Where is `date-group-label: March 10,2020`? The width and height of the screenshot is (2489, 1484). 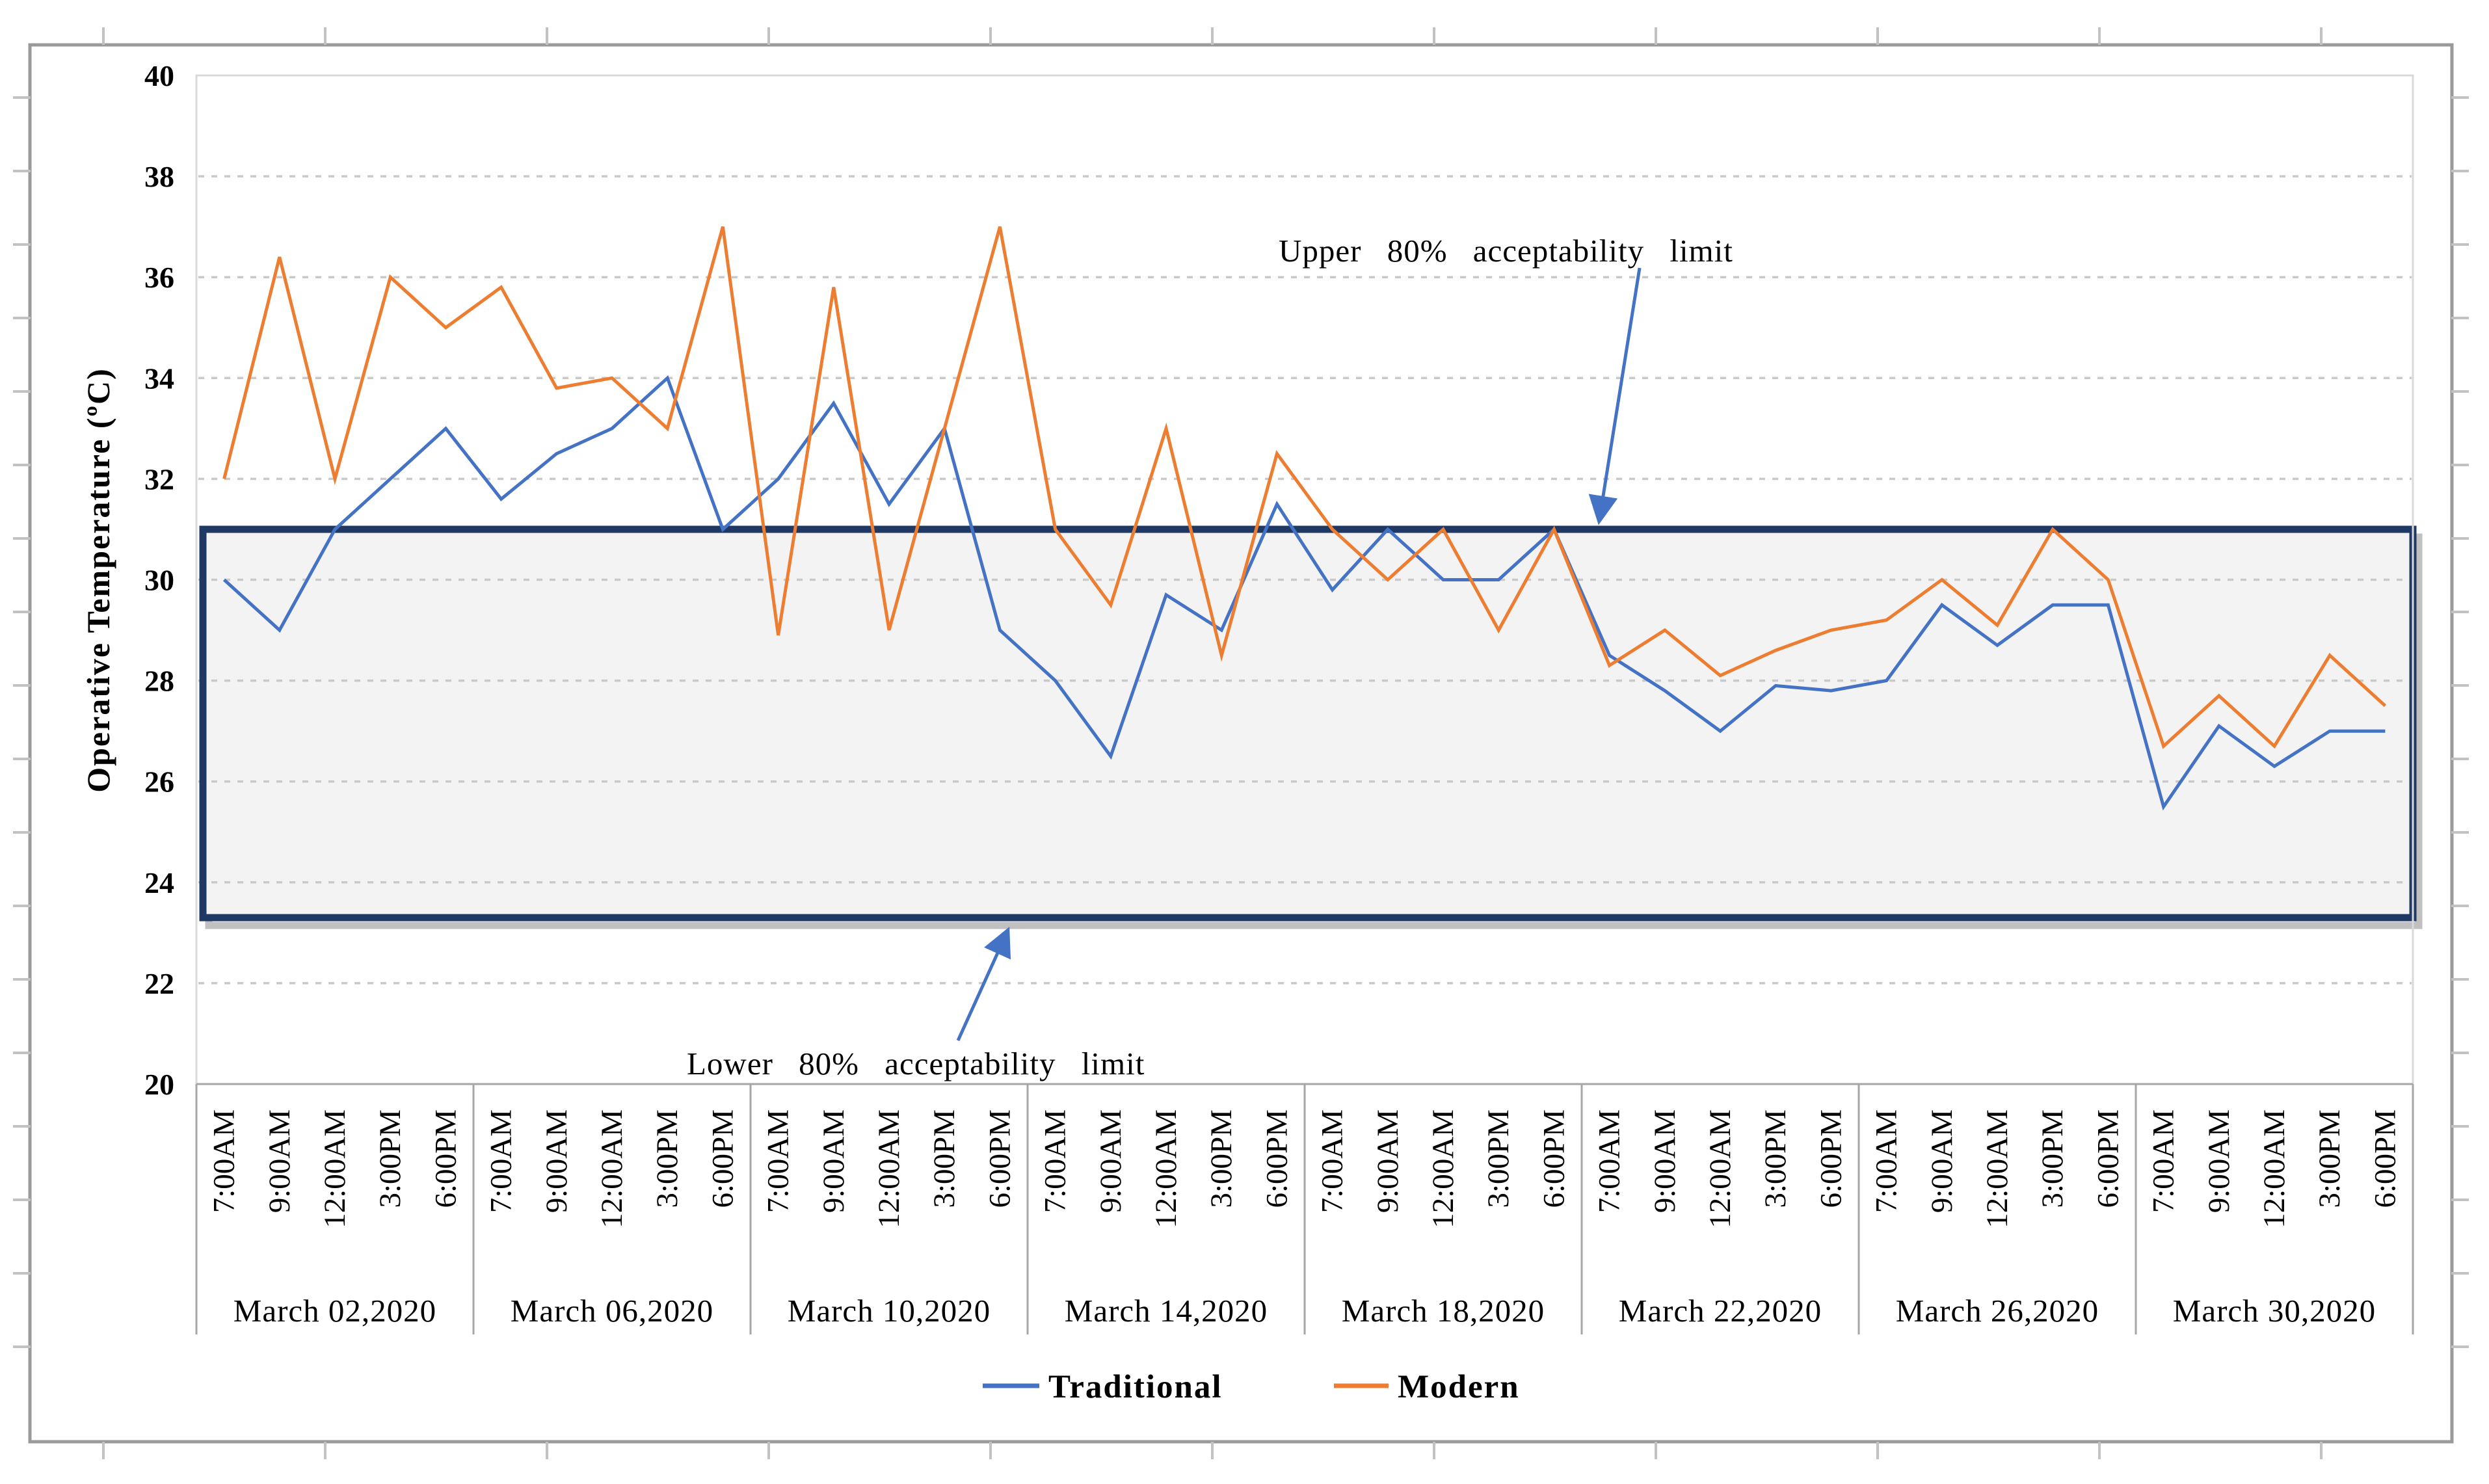
date-group-label: March 10,2020 is located at coordinates (889, 1311).